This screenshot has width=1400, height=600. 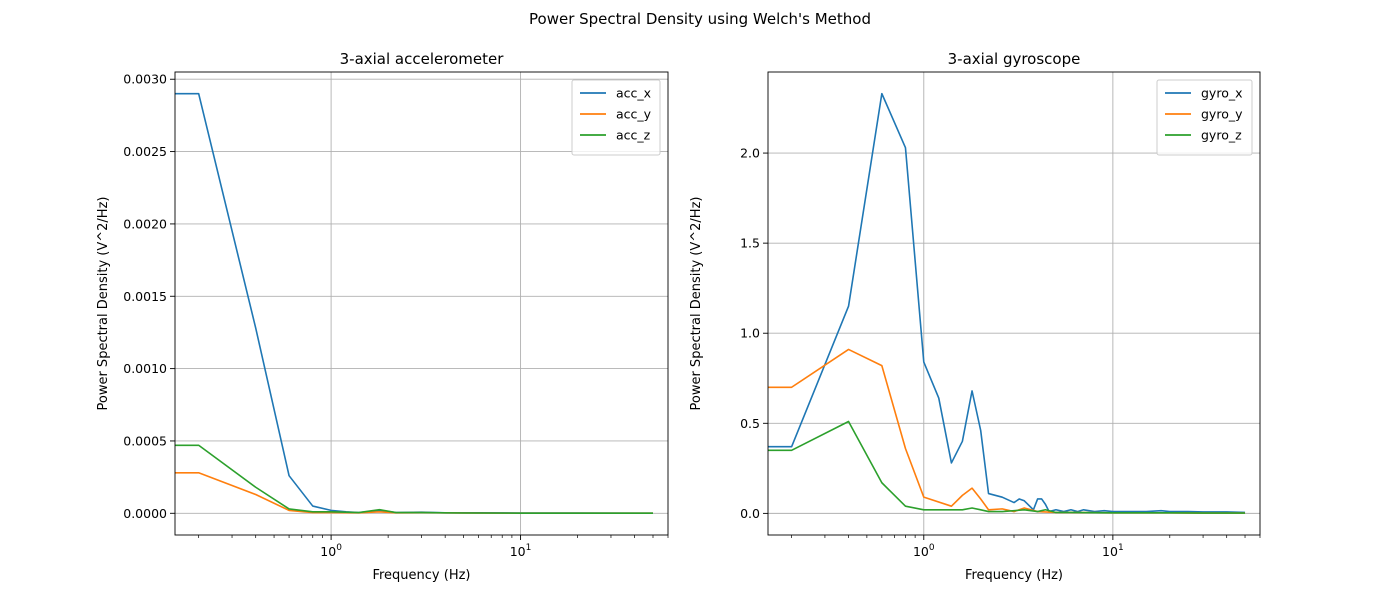 What do you see at coordinates (145, 368) in the screenshot?
I see `y-tick-label: 0.0010` at bounding box center [145, 368].